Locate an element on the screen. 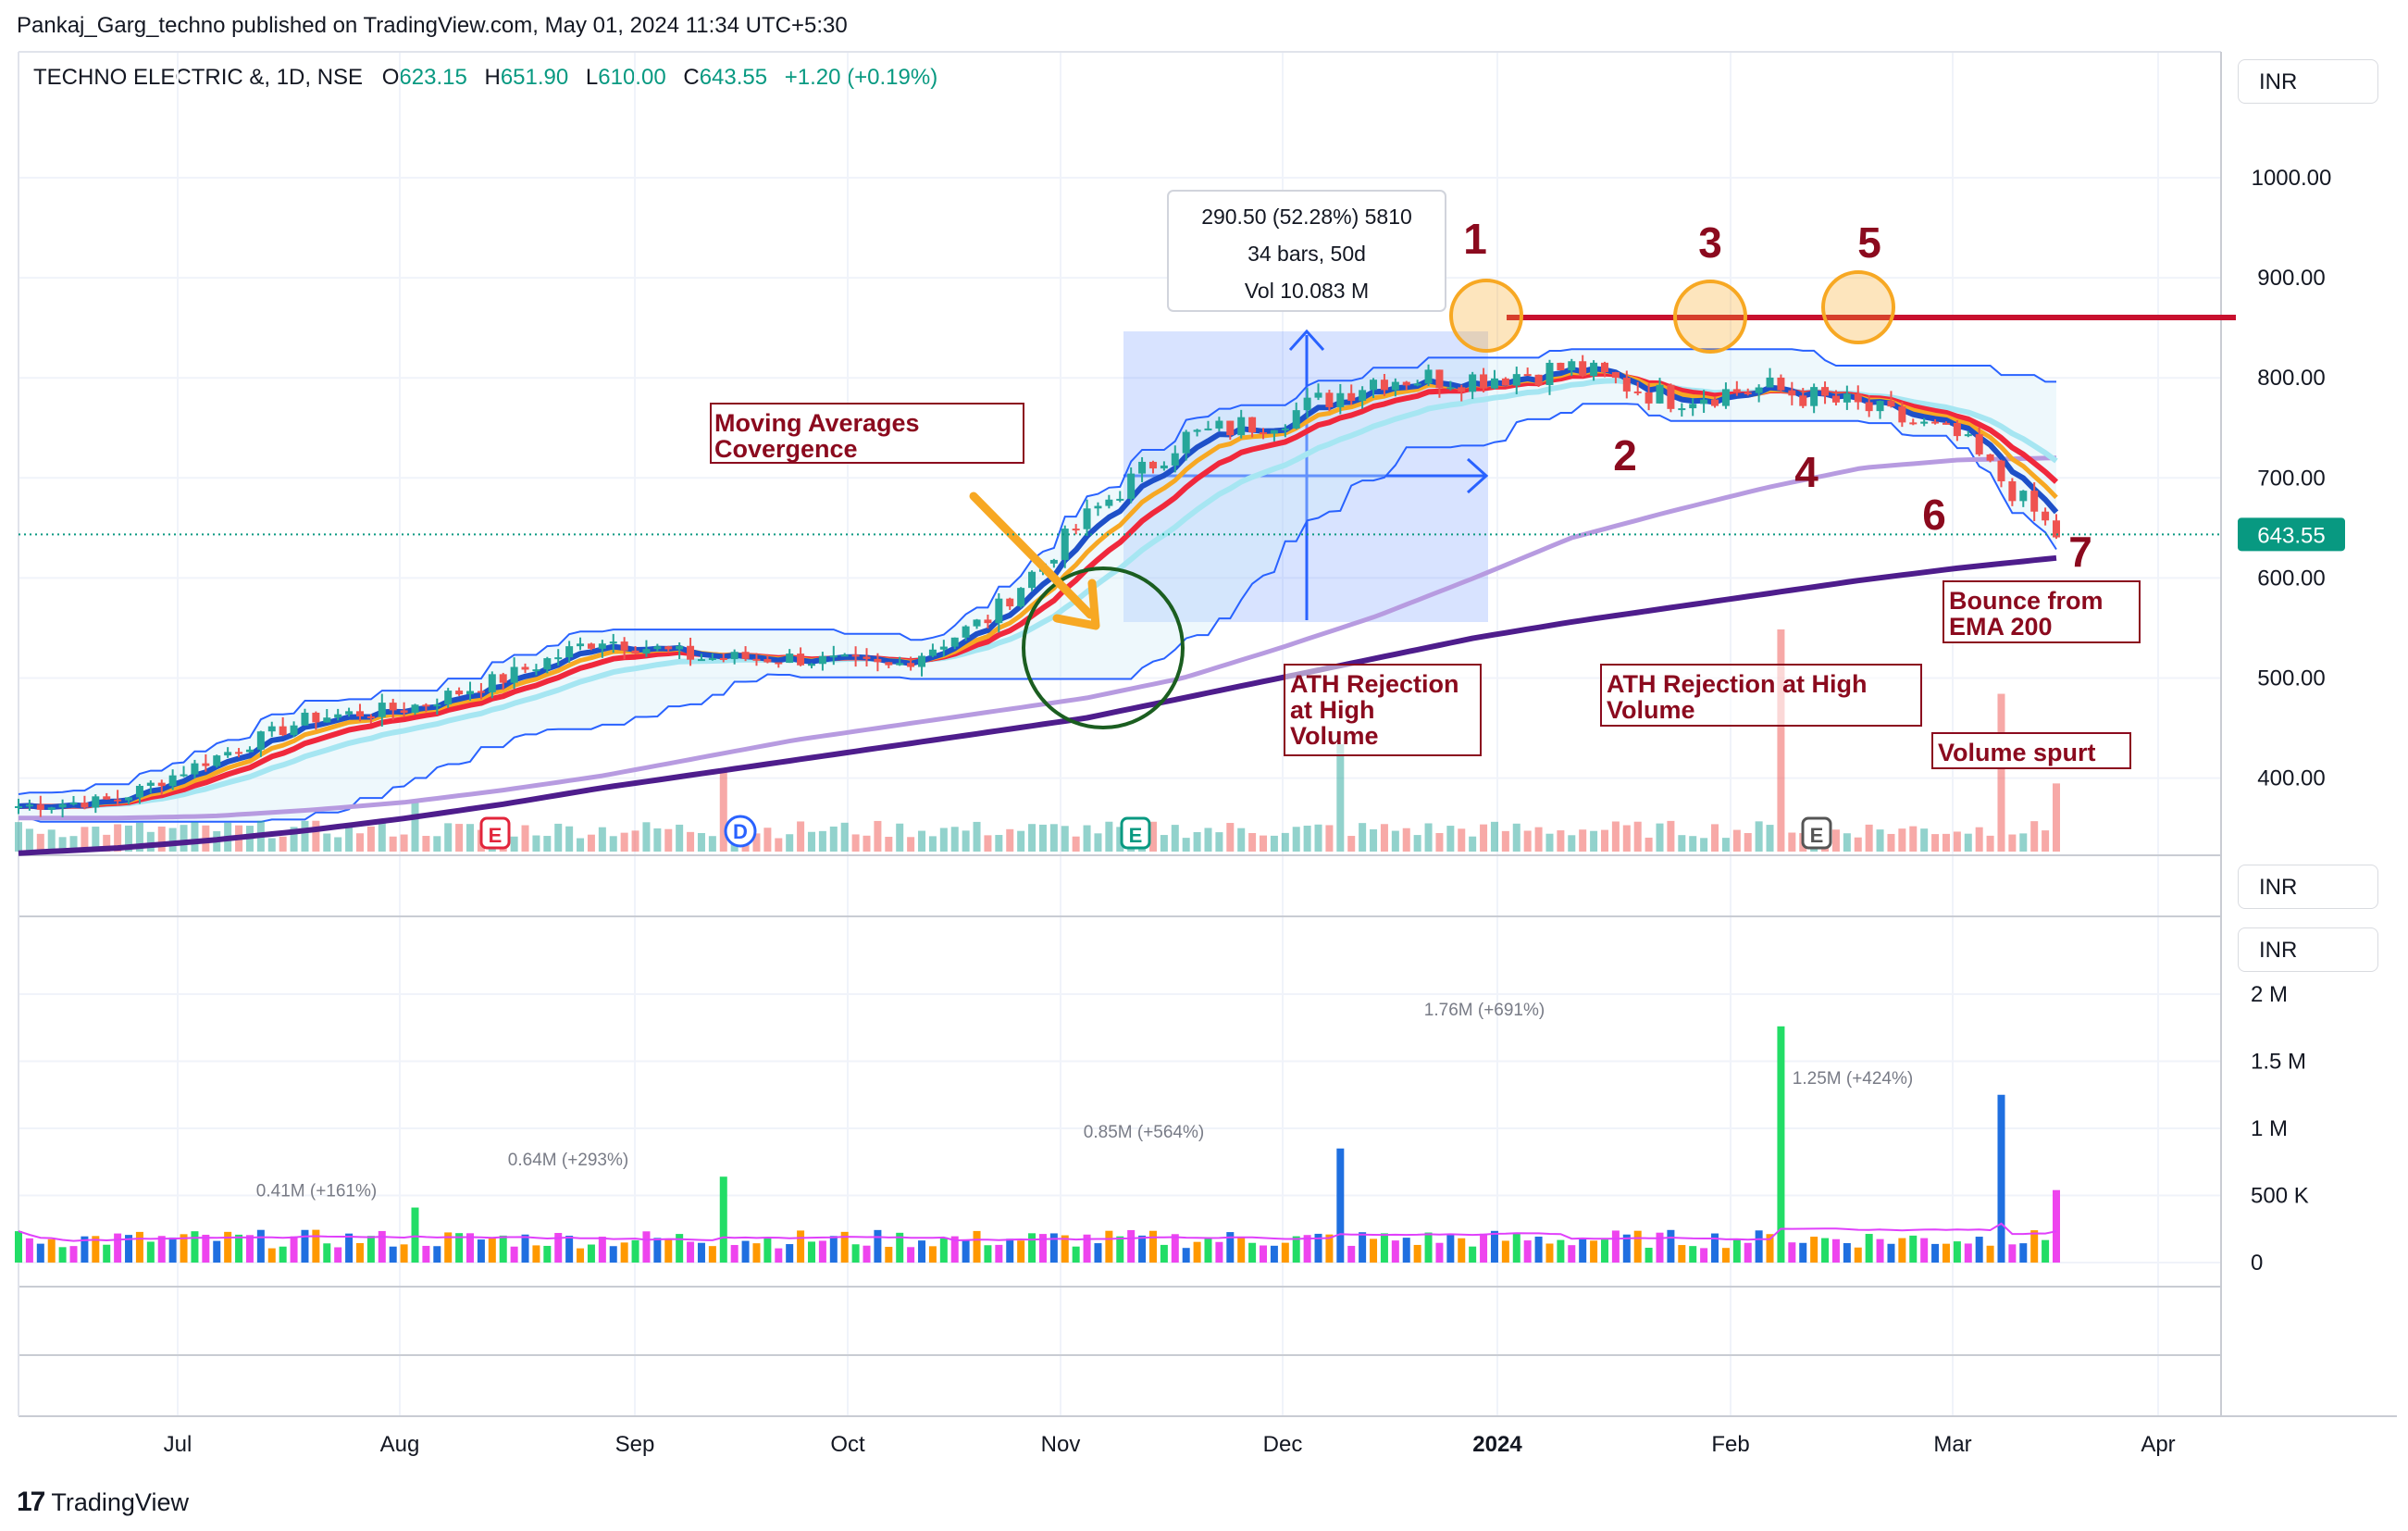 The image size is (2408, 1531). event-markers: E D E E is located at coordinates (1155, 832).